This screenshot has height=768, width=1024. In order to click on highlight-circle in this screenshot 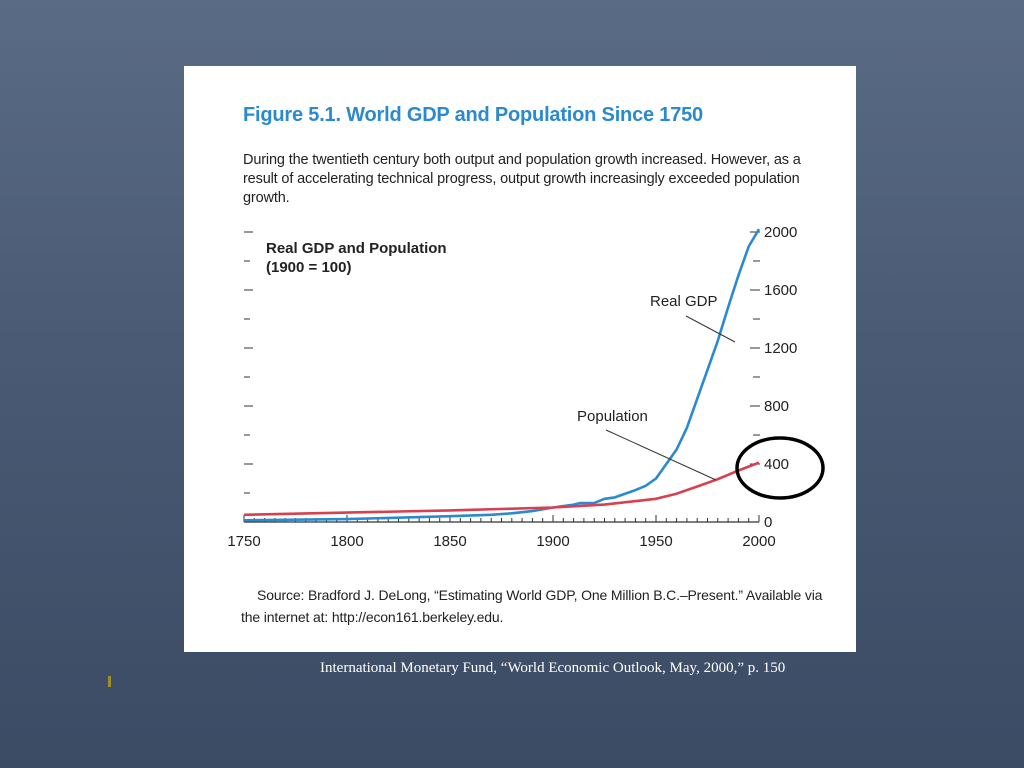, I will do `click(780, 468)`.